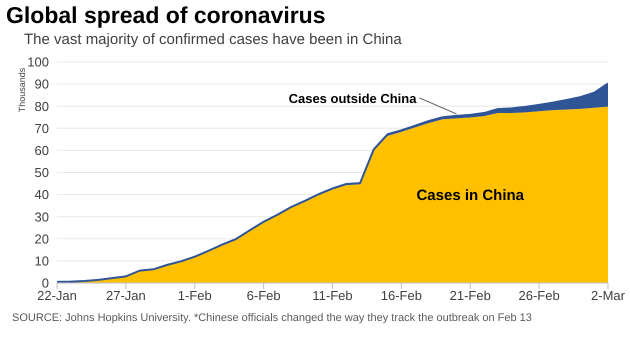  I want to click on x-tick-label: 27-Jan, so click(126, 296).